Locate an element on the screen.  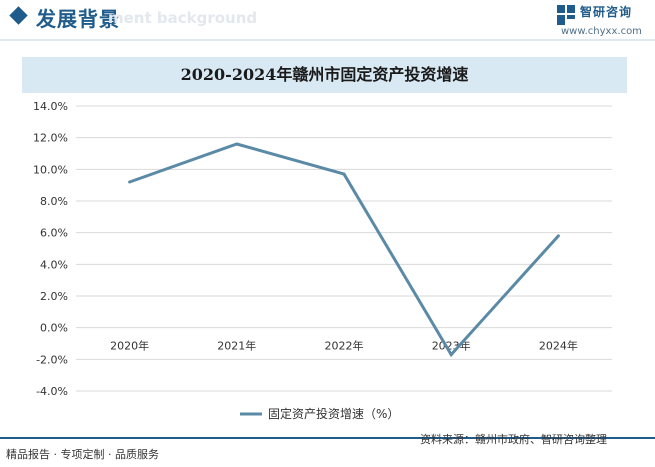
chart-title: 2020-2024年赣州市固定资产投资增速 is located at coordinates (324, 74).